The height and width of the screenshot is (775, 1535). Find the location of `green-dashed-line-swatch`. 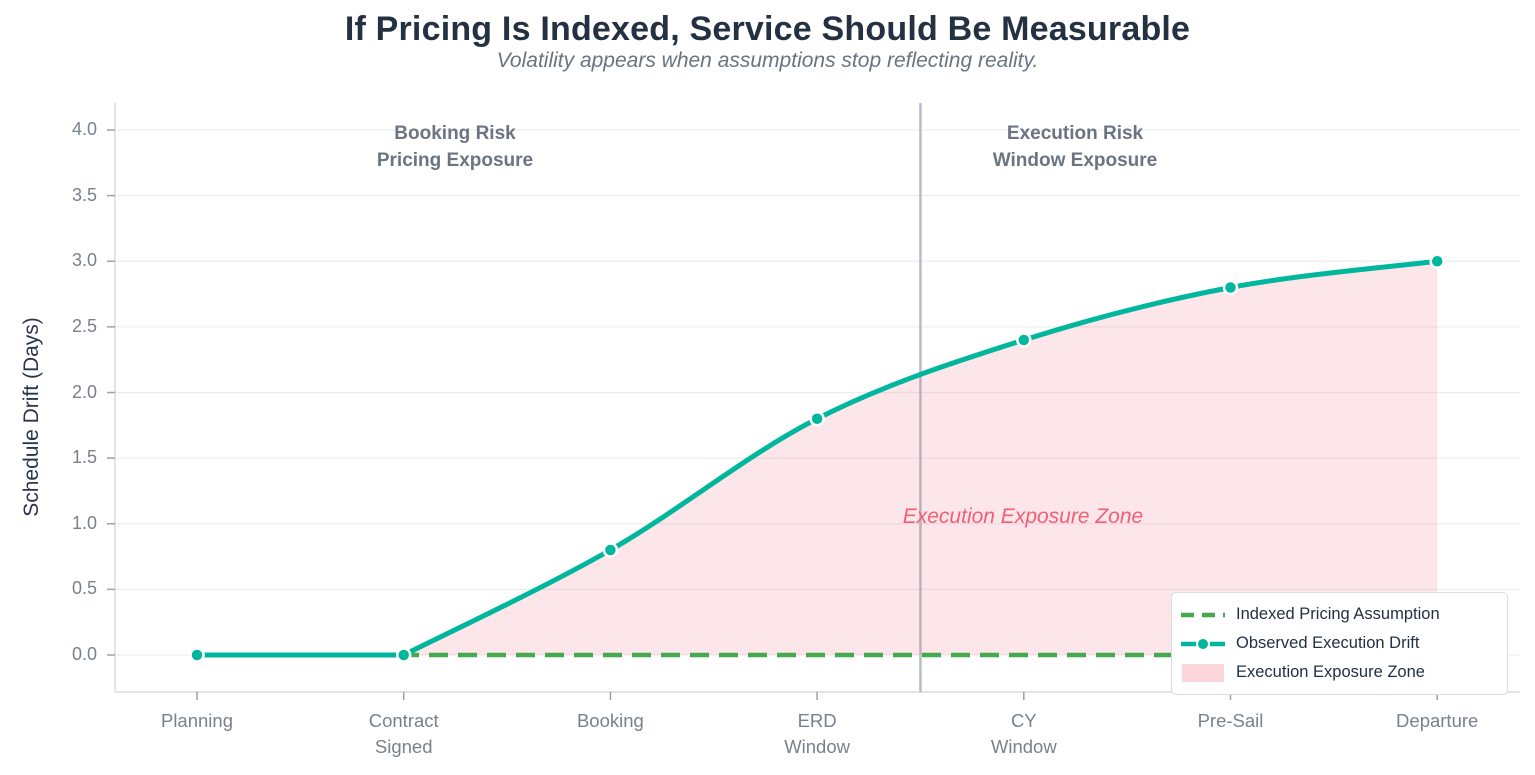

green-dashed-line-swatch is located at coordinates (1203, 615).